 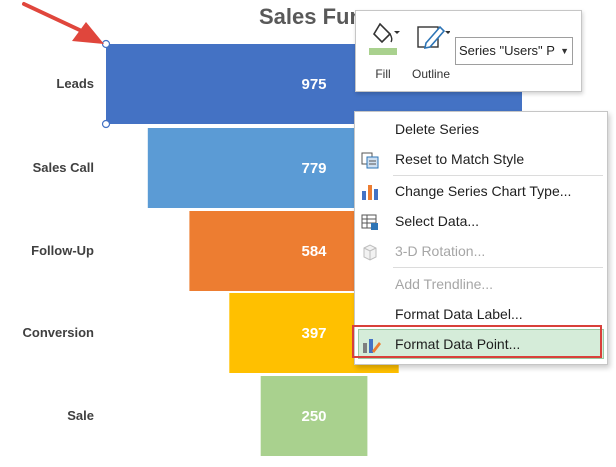 What do you see at coordinates (433, 37) in the screenshot?
I see `pencil-icon` at bounding box center [433, 37].